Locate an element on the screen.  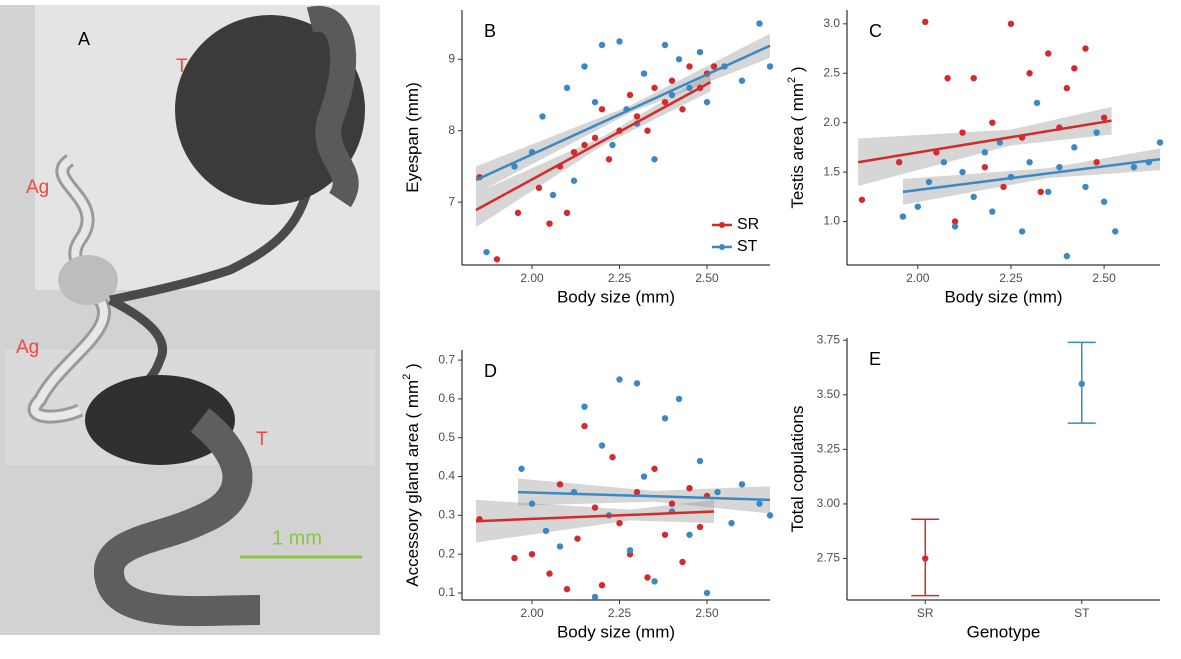
testis is located at coordinates (160, 420).